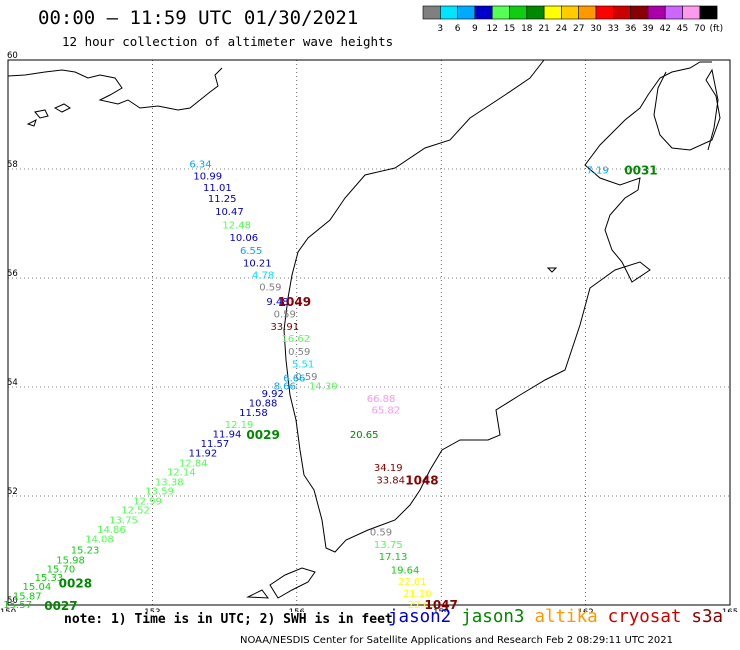  I want to click on wave-height-label: 5.51, so click(303, 365).